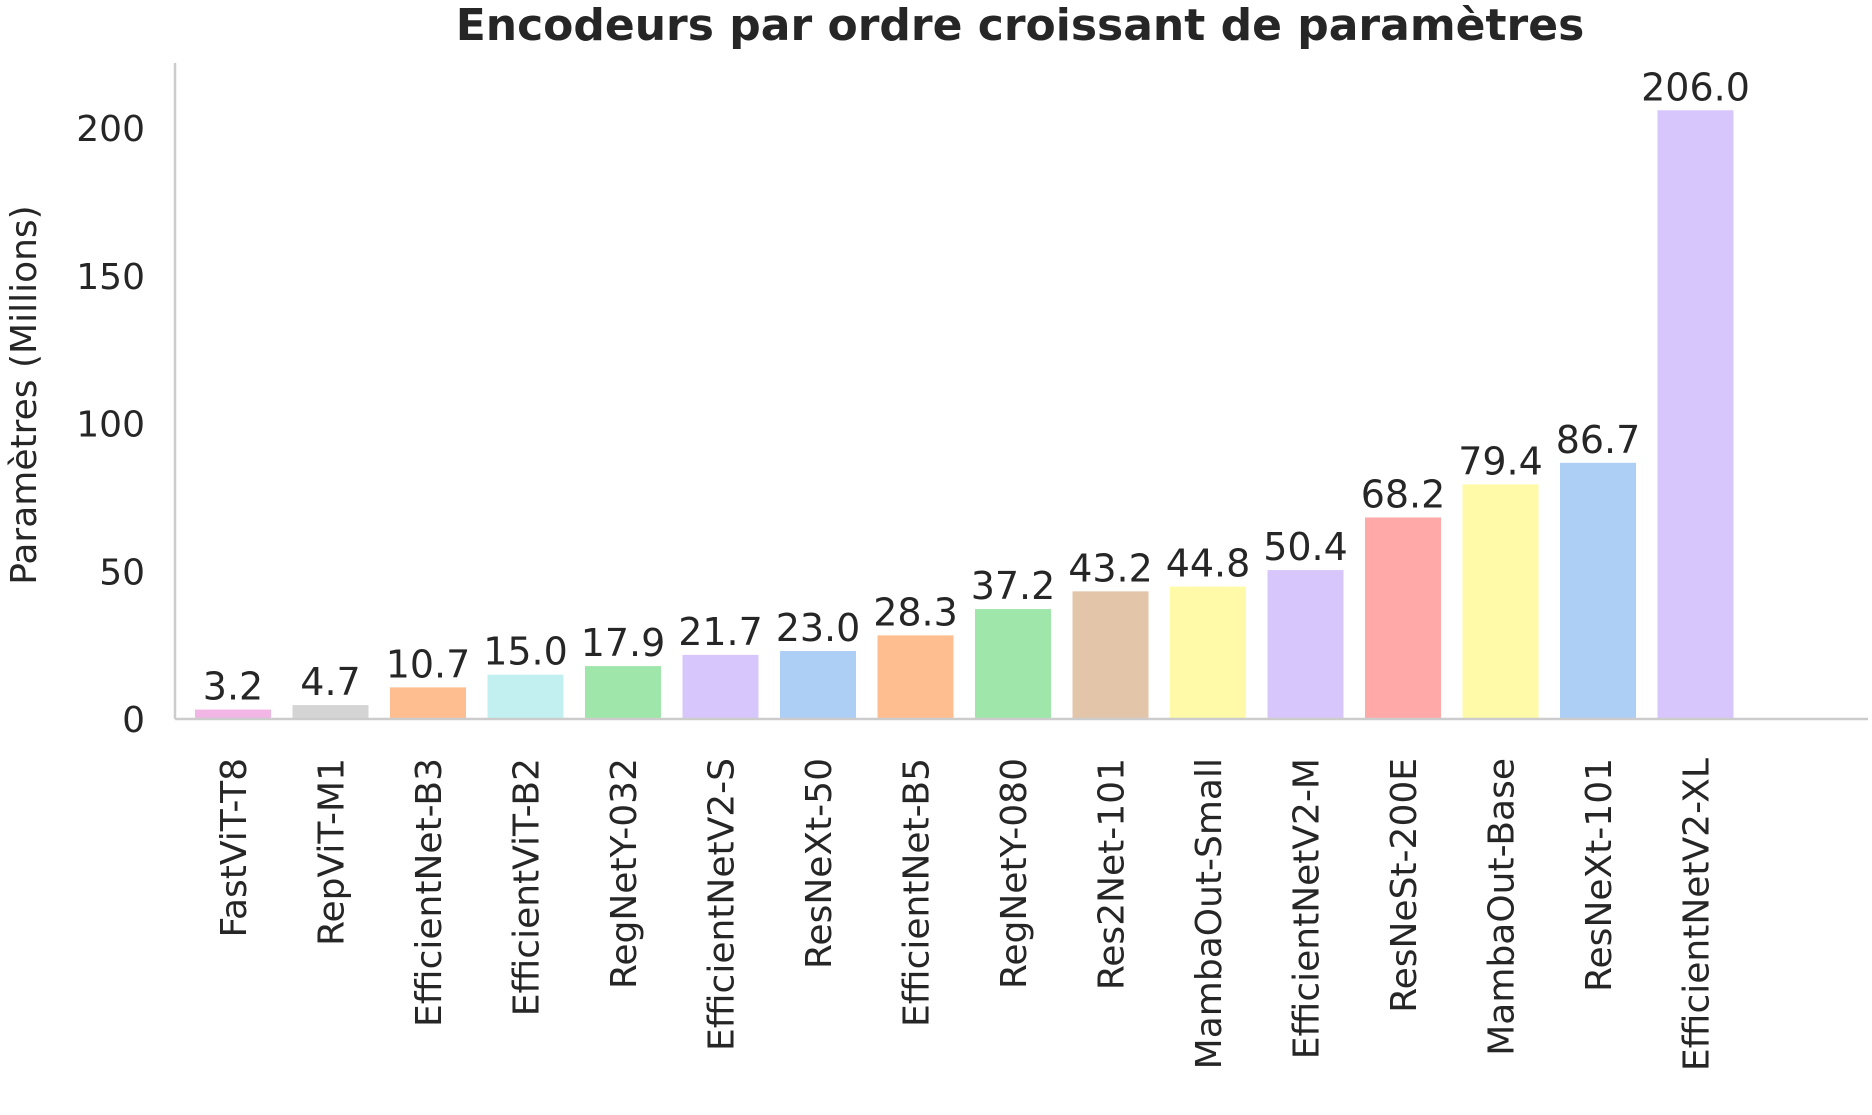 This screenshot has width=1872, height=1115. Describe the element at coordinates (428, 703) in the screenshot. I see `bar-efficientnet-b3` at that location.